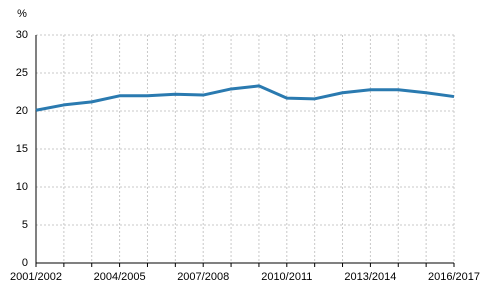 Image resolution: width=491 pixels, height=307 pixels. I want to click on x-tick-label: 2016/2017, so click(454, 277).